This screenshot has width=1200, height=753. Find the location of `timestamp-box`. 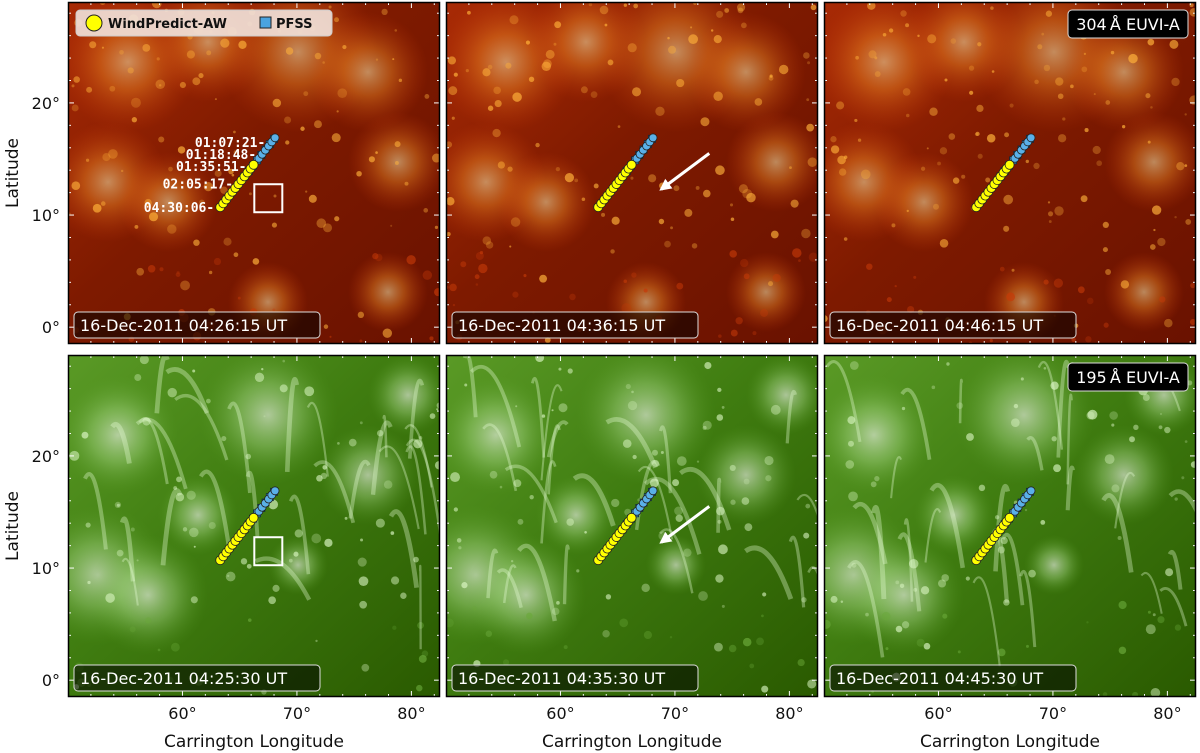

timestamp-box is located at coordinates (953, 325).